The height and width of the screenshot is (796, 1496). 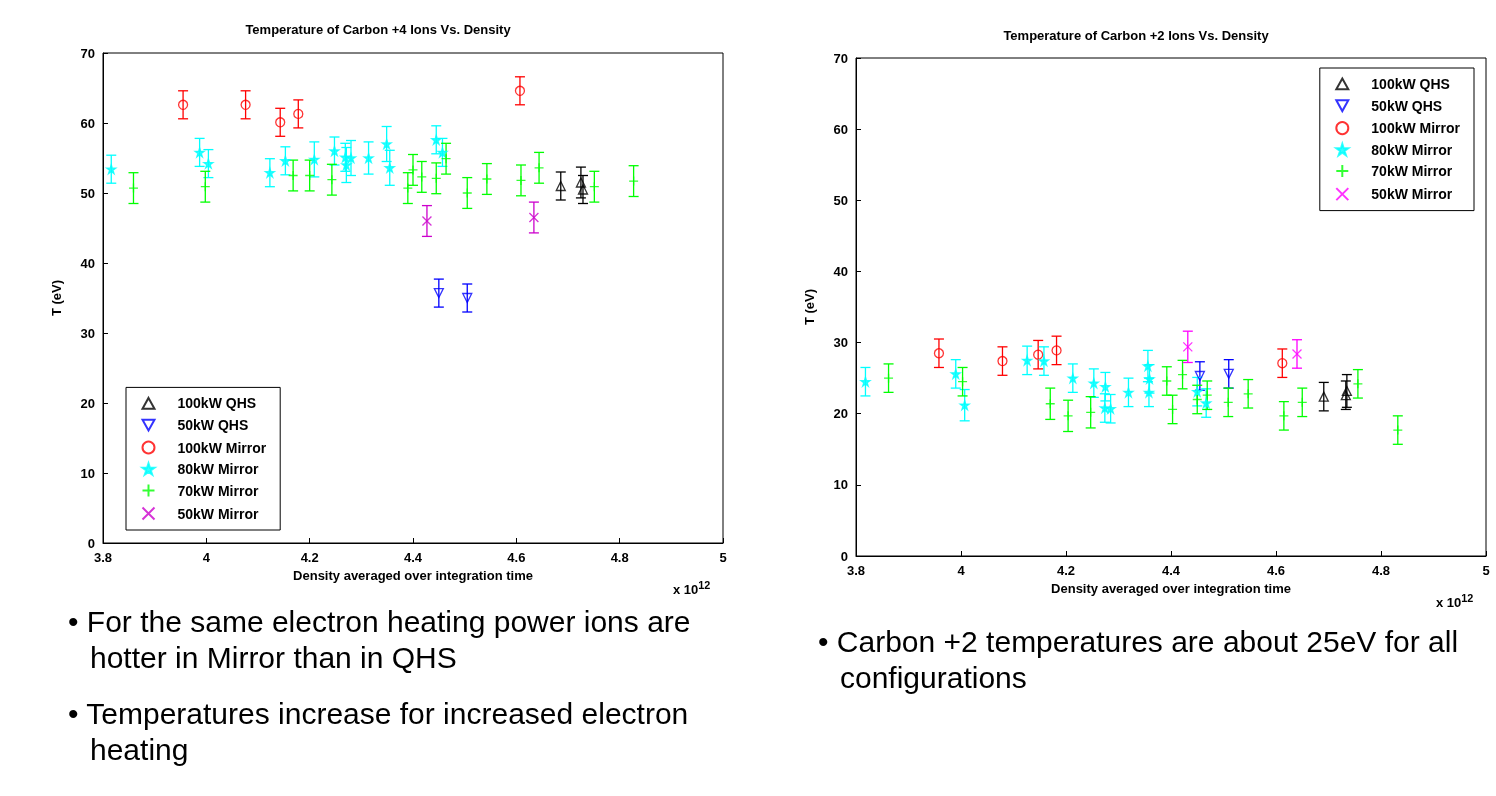 What do you see at coordinates (380, 640) in the screenshot?
I see `text: • For the same electron heating power ions are hotter in Mirror than in QHS` at bounding box center [380, 640].